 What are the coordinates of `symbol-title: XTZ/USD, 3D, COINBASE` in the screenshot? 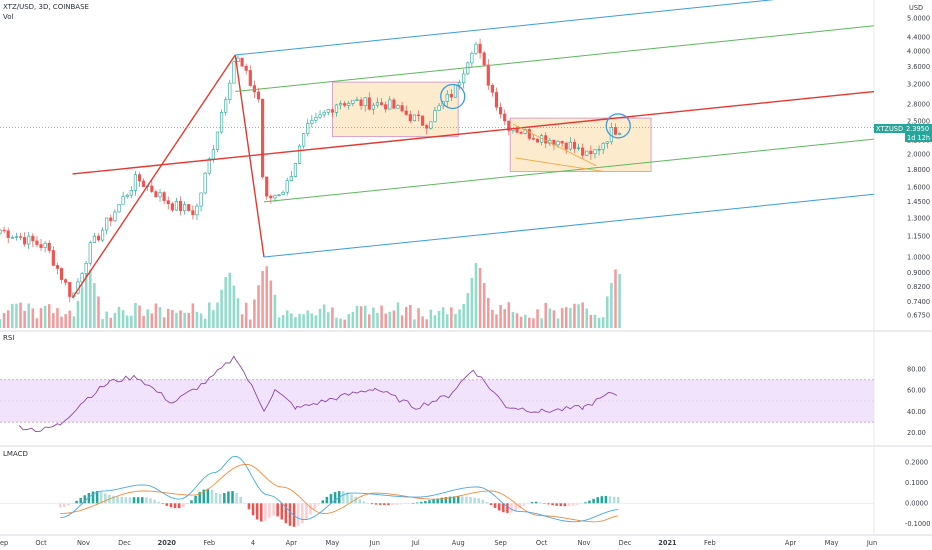 It's located at (46, 7).